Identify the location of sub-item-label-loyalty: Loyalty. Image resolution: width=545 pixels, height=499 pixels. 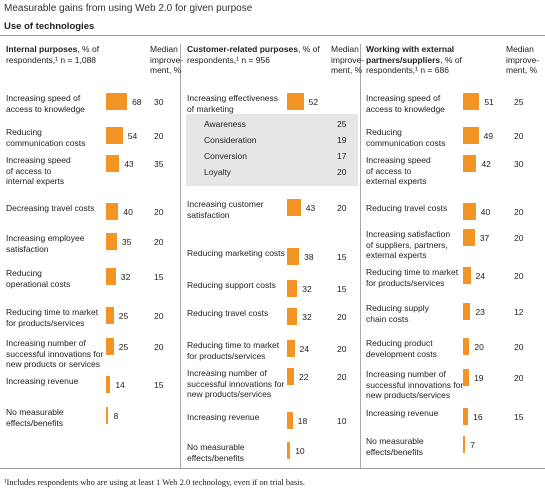
(217, 172).